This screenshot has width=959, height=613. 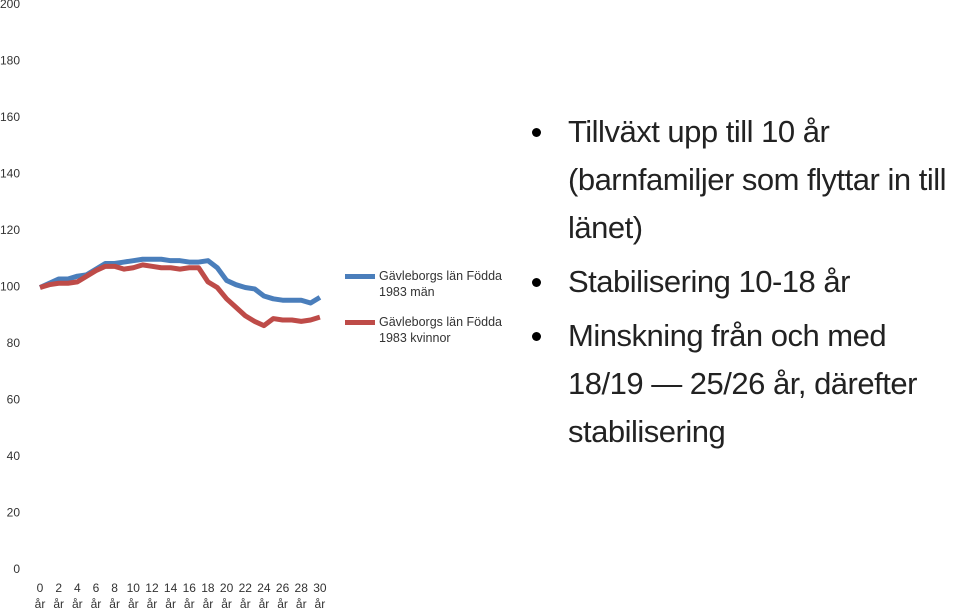 What do you see at coordinates (152, 596) in the screenshot?
I see `x-tick-label: 12 år` at bounding box center [152, 596].